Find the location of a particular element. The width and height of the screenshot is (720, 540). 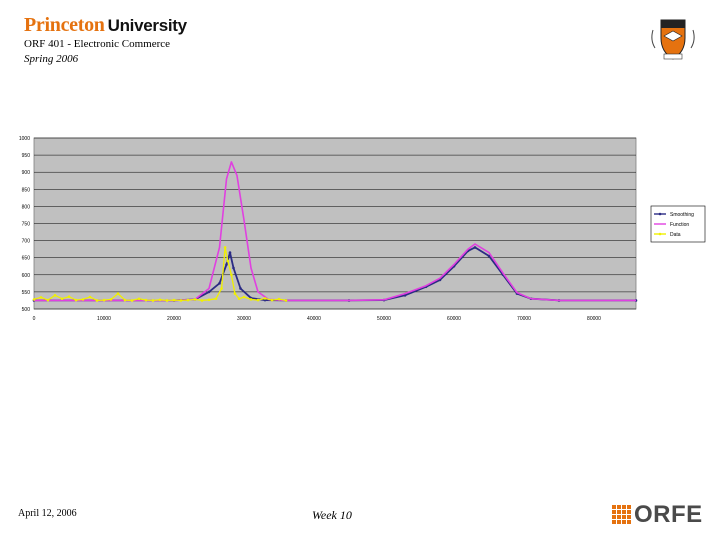

x-tick-label: 70000 is located at coordinates (524, 319).